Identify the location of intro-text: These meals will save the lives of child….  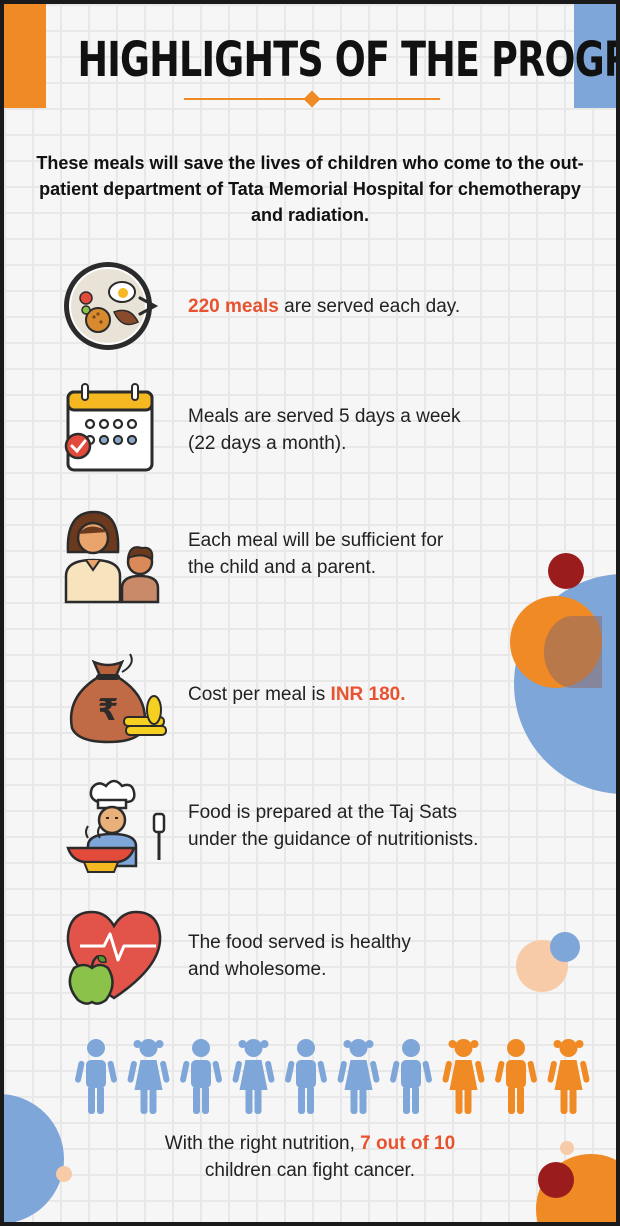
(310, 189).